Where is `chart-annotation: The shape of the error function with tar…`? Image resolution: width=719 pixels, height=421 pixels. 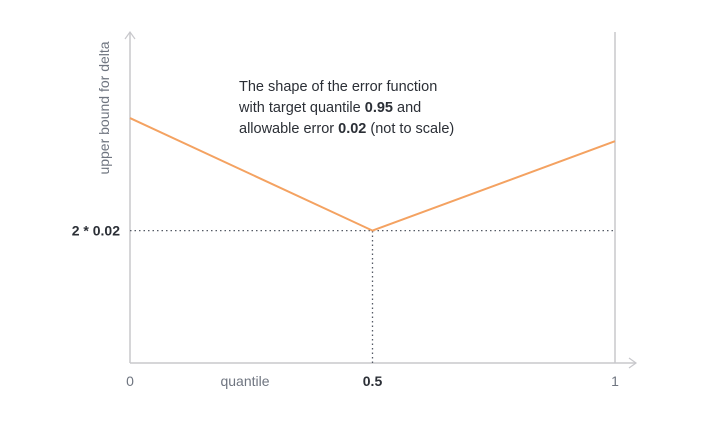
chart-annotation: The shape of the error function with tar… is located at coordinates (346, 108).